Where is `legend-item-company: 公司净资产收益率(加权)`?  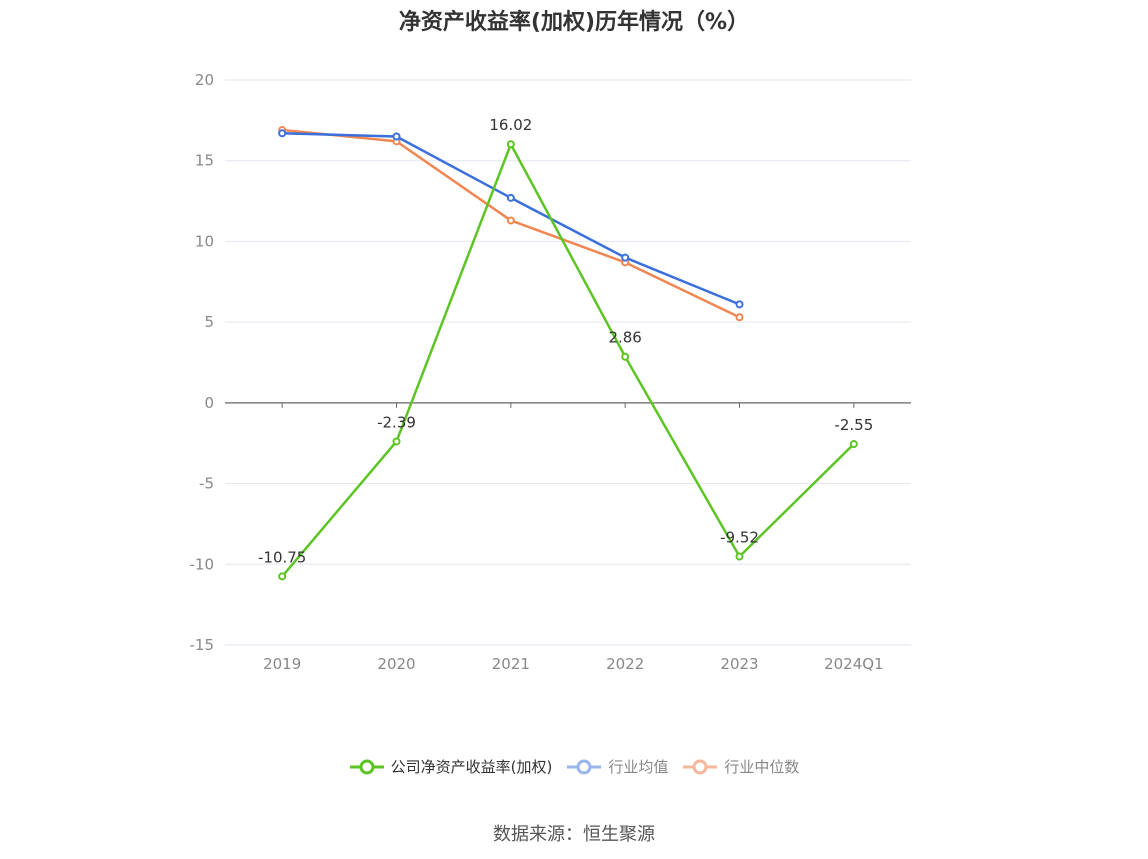
legend-item-company: 公司净资产收益率(加权) is located at coordinates (451, 766).